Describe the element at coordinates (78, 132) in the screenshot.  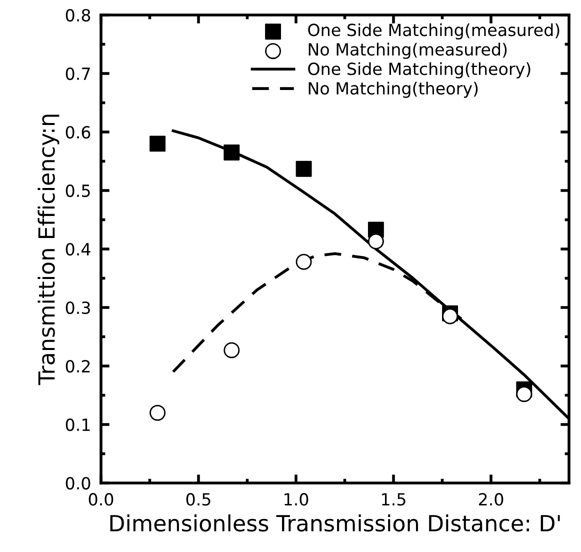
I see `y-tick-label: 0.6` at that location.